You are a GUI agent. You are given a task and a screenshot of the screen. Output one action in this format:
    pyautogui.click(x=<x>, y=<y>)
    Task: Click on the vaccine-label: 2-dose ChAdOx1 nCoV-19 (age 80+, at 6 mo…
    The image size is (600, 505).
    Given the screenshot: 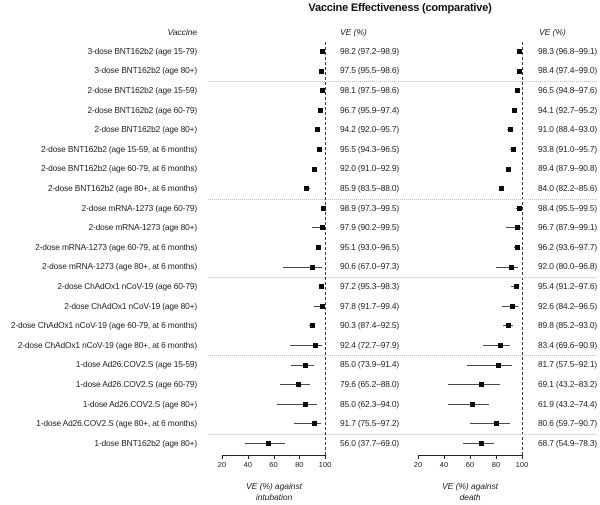 What is the action you would take?
    pyautogui.click(x=107, y=344)
    